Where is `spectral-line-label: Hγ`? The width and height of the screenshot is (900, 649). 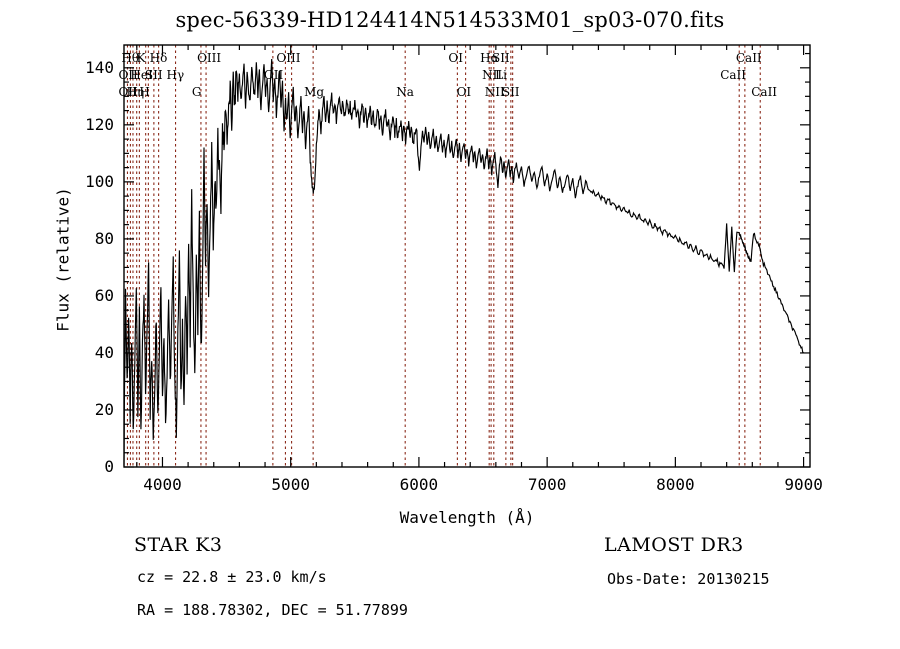 spectral-line-label: Hγ is located at coordinates (175, 75).